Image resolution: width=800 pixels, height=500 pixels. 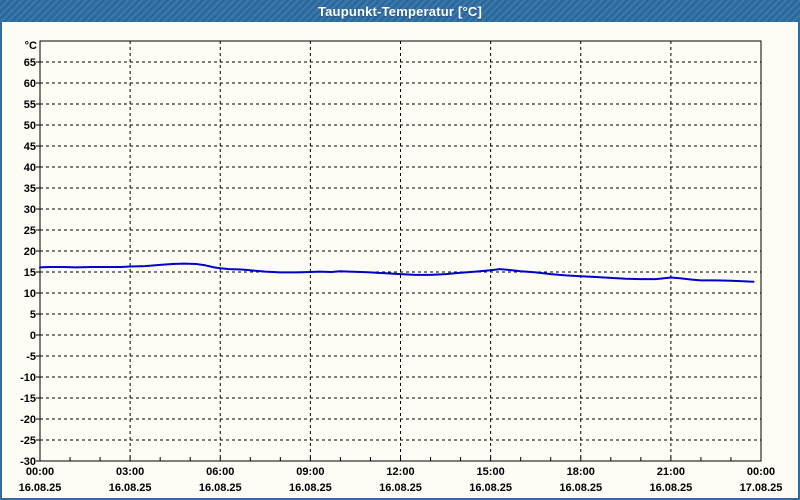 I want to click on window-titlebar: Taupunkt-Temperatur [°C], so click(x=400, y=11).